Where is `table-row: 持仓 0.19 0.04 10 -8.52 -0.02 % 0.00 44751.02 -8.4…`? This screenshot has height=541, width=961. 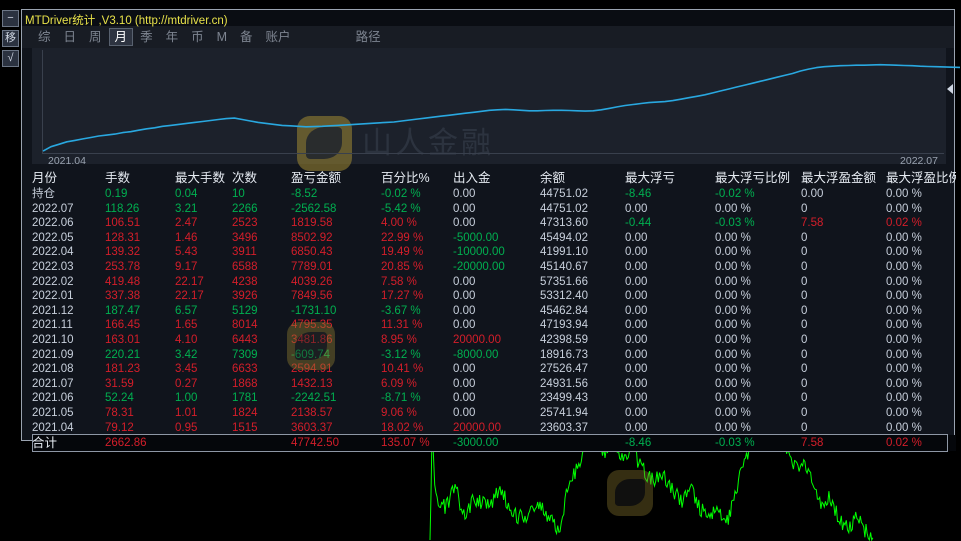 table-row: 持仓 0.19 0.04 10 -8.52 -0.02 % 0.00 44751.02 -8.4… is located at coordinates (494, 194).